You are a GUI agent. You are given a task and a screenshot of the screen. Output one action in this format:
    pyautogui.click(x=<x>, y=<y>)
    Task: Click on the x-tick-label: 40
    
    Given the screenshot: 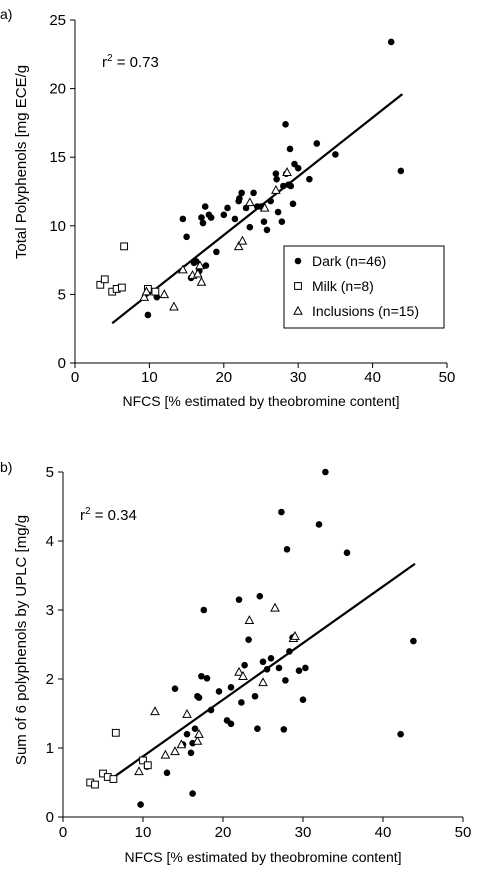 What is the action you would take?
    pyautogui.click(x=372, y=377)
    